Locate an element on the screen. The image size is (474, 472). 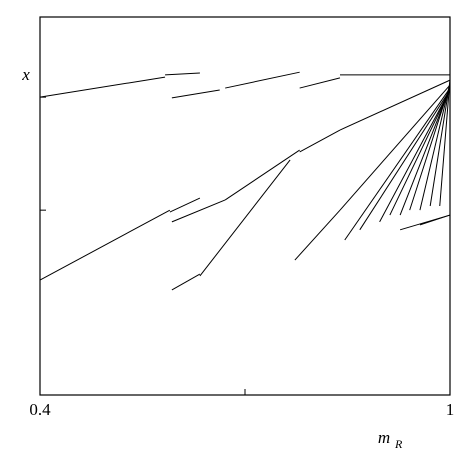
x-tick-label: 1 is located at coordinates (450, 409).